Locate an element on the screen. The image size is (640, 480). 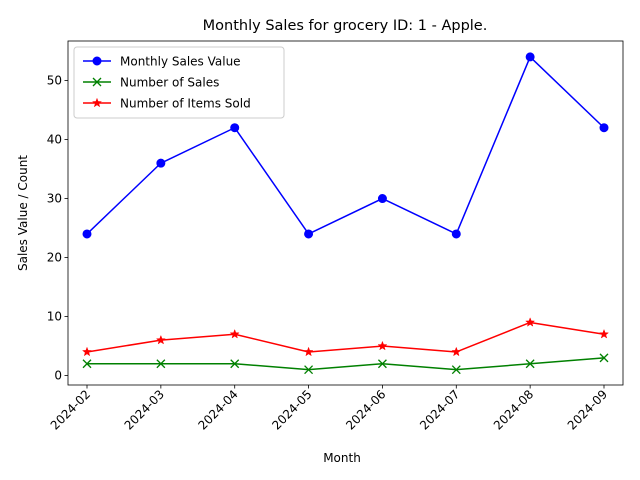
series-1-line is located at coordinates (346, 364).